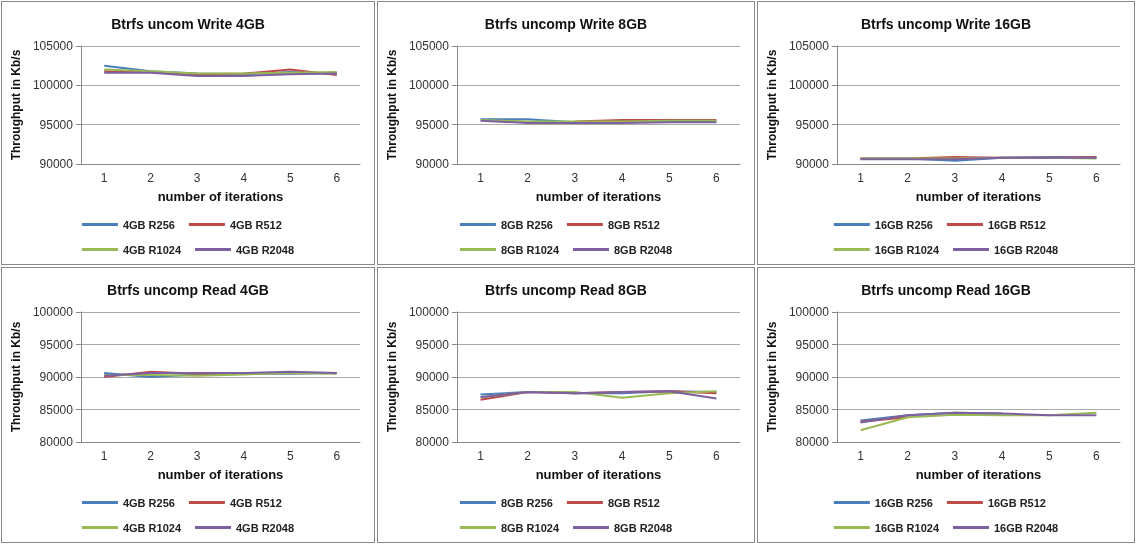 The width and height of the screenshot is (1136, 544). I want to click on legend-label: 8GB R2048, so click(643, 527).